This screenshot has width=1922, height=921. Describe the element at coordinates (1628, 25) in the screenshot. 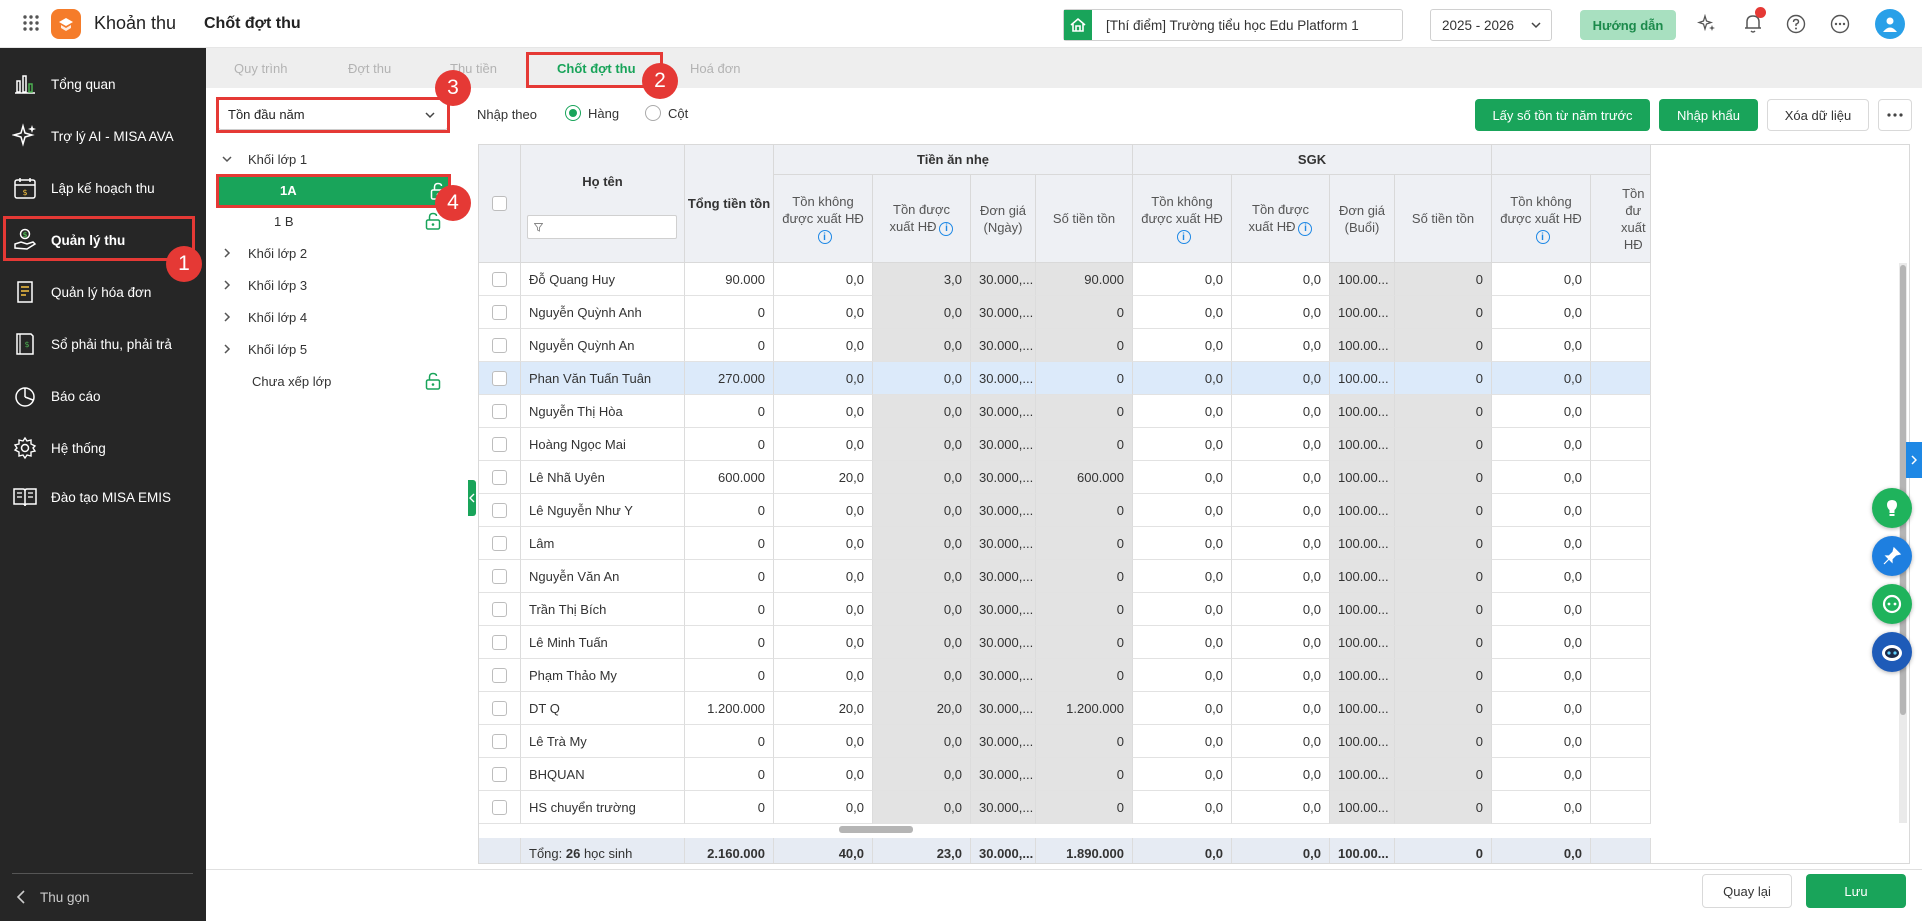

I see `guide-button: Hướng dẫn` at that location.